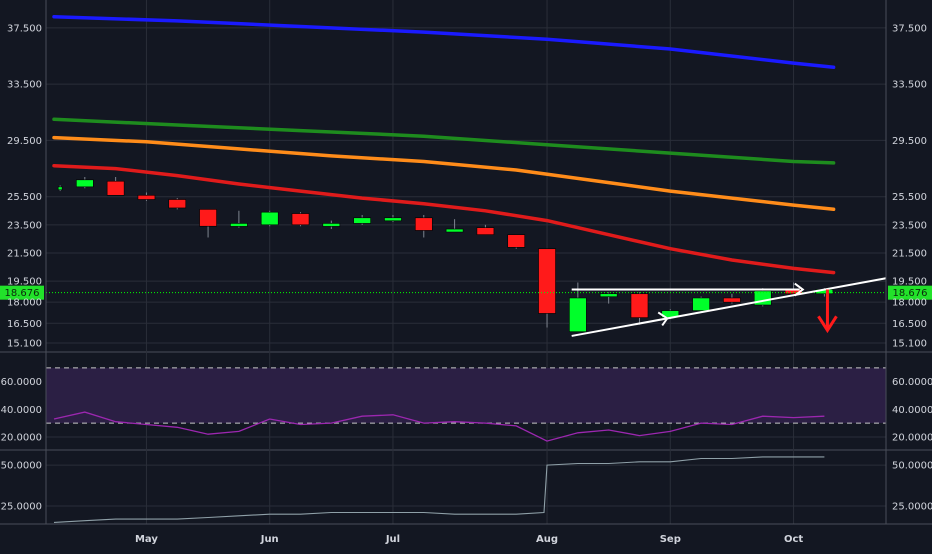 The width and height of the screenshot is (932, 554). I want to click on left-price-badge-label: 18.676, so click(22, 293).